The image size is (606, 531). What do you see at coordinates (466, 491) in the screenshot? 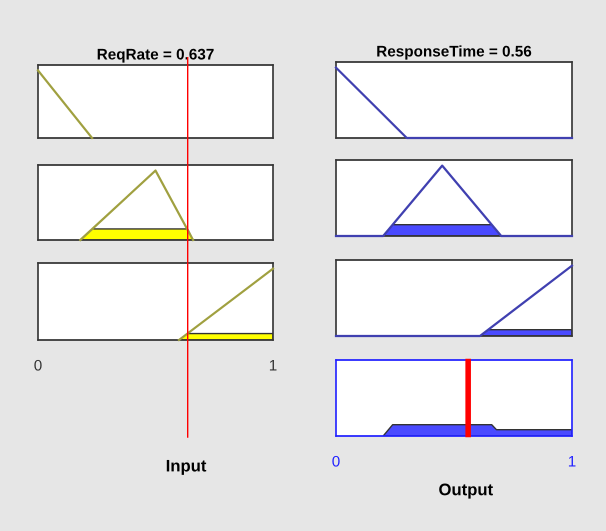
I see `x-axis-title: Output` at bounding box center [466, 491].